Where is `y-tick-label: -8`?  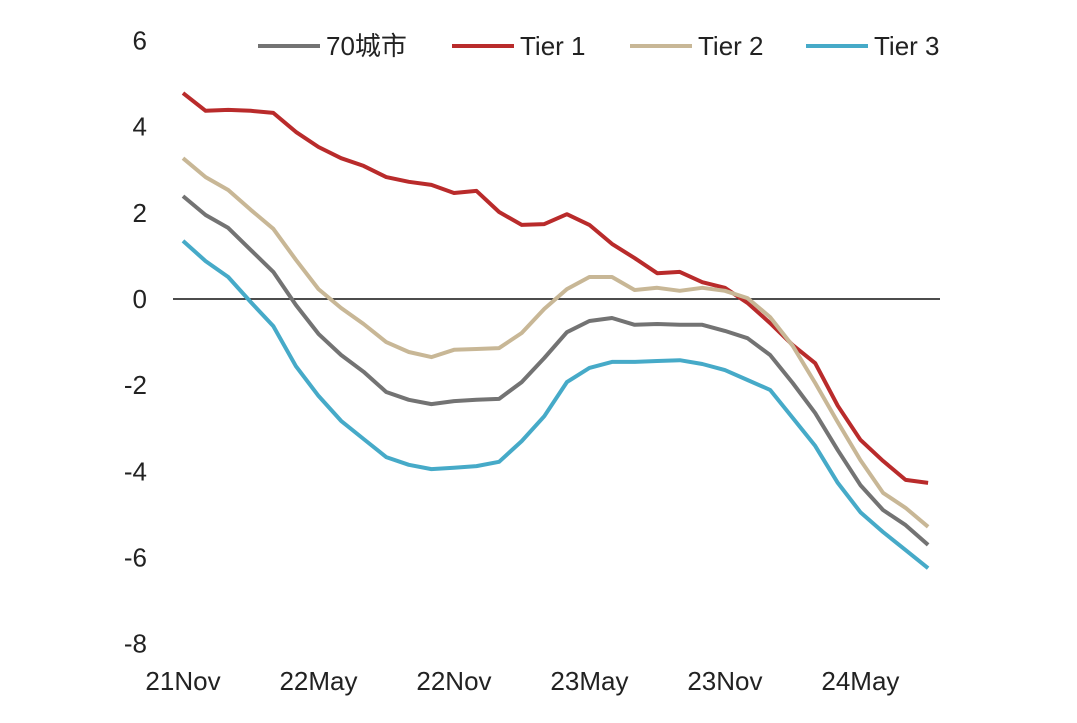
y-tick-label: -8 is located at coordinates (135, 644).